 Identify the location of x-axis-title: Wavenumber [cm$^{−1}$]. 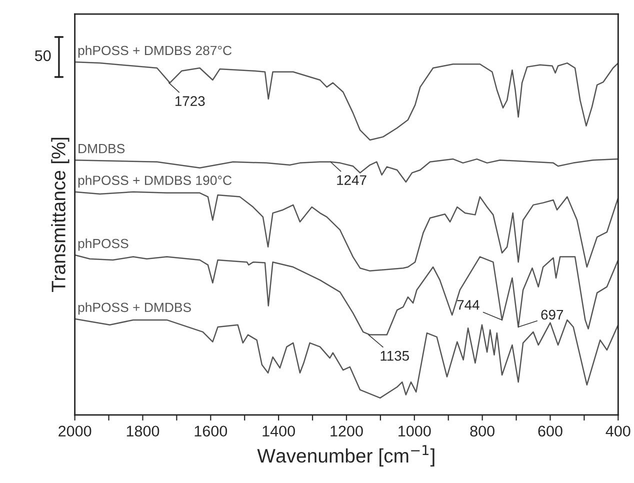
(345, 456).